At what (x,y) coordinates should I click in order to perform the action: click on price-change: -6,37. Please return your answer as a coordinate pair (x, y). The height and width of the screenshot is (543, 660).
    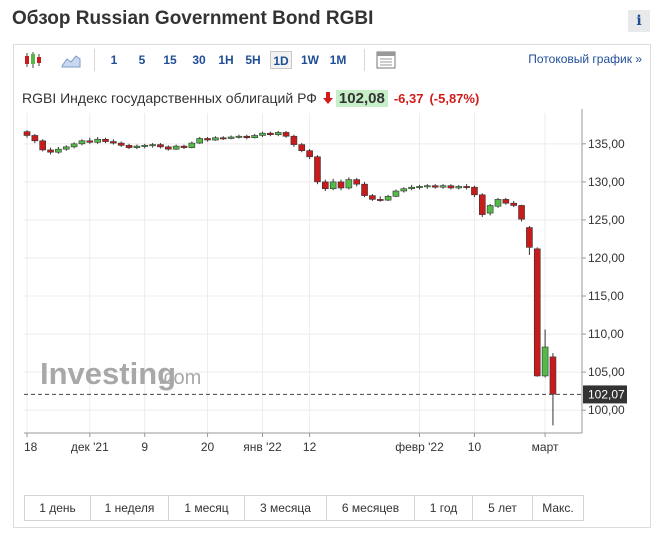
    Looking at the image, I should click on (408, 98).